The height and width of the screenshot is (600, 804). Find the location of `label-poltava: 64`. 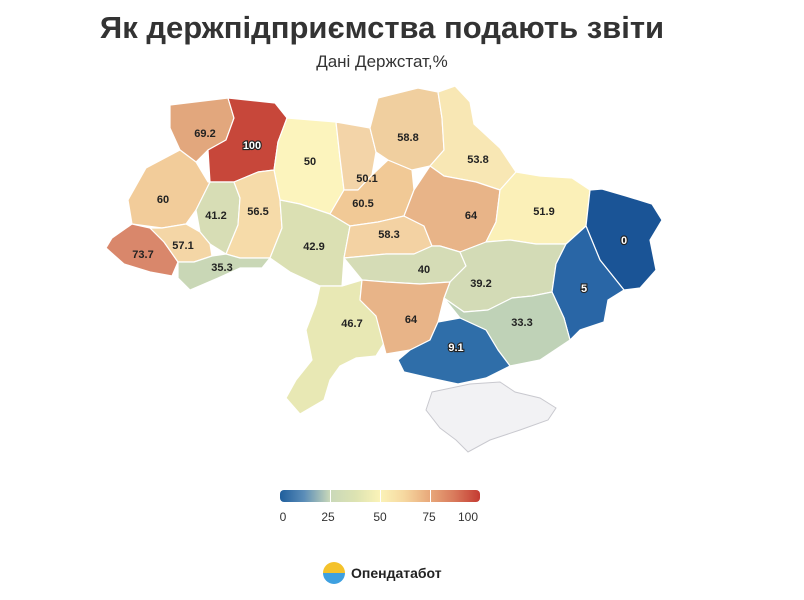

label-poltava: 64 is located at coordinates (471, 216).